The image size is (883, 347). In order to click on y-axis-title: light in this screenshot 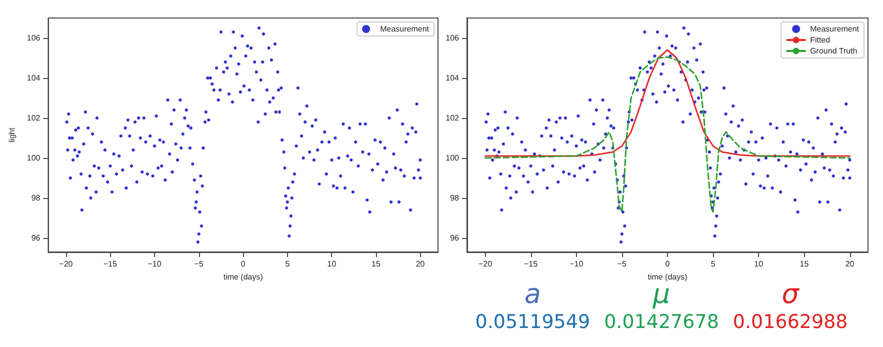, I will do `click(12, 134)`.